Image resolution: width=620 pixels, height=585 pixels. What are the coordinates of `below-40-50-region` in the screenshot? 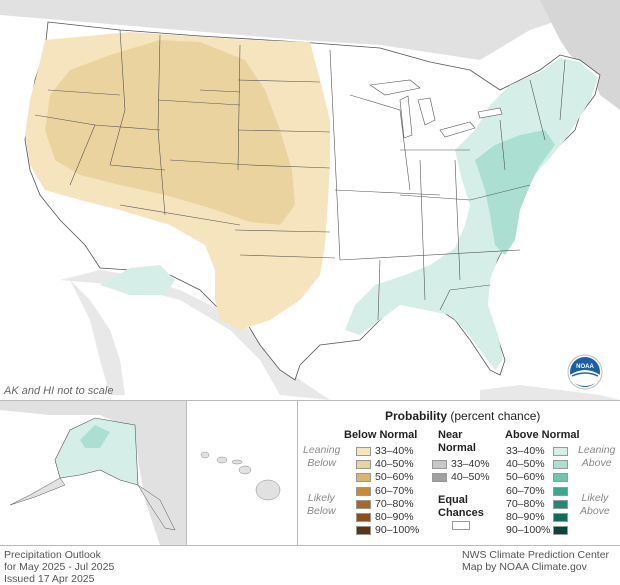 It's located at (170, 132).